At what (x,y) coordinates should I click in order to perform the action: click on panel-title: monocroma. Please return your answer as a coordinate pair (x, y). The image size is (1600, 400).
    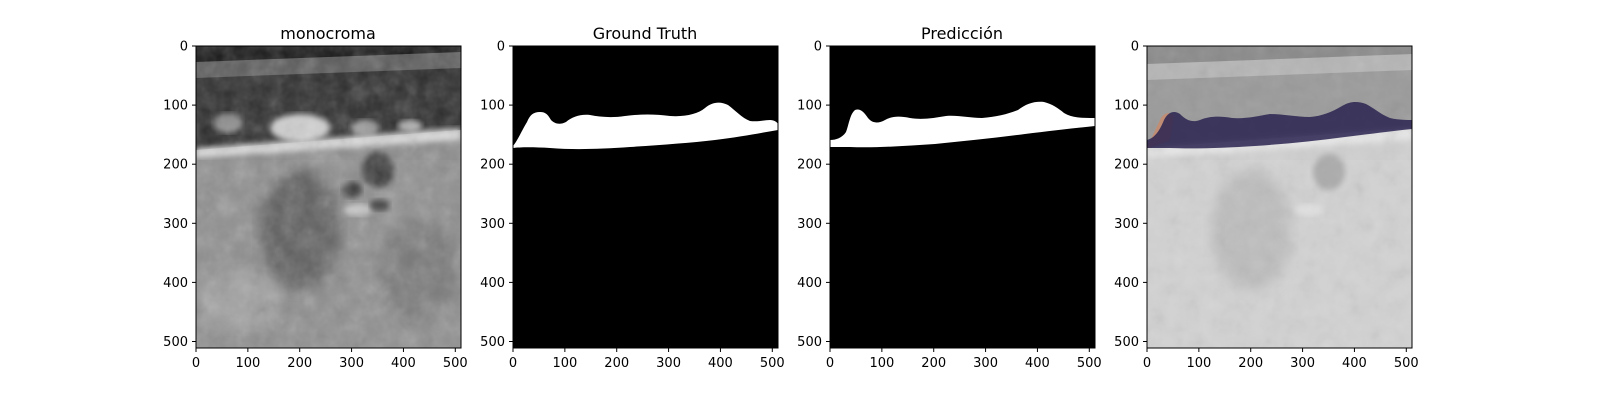
    Looking at the image, I should click on (328, 33).